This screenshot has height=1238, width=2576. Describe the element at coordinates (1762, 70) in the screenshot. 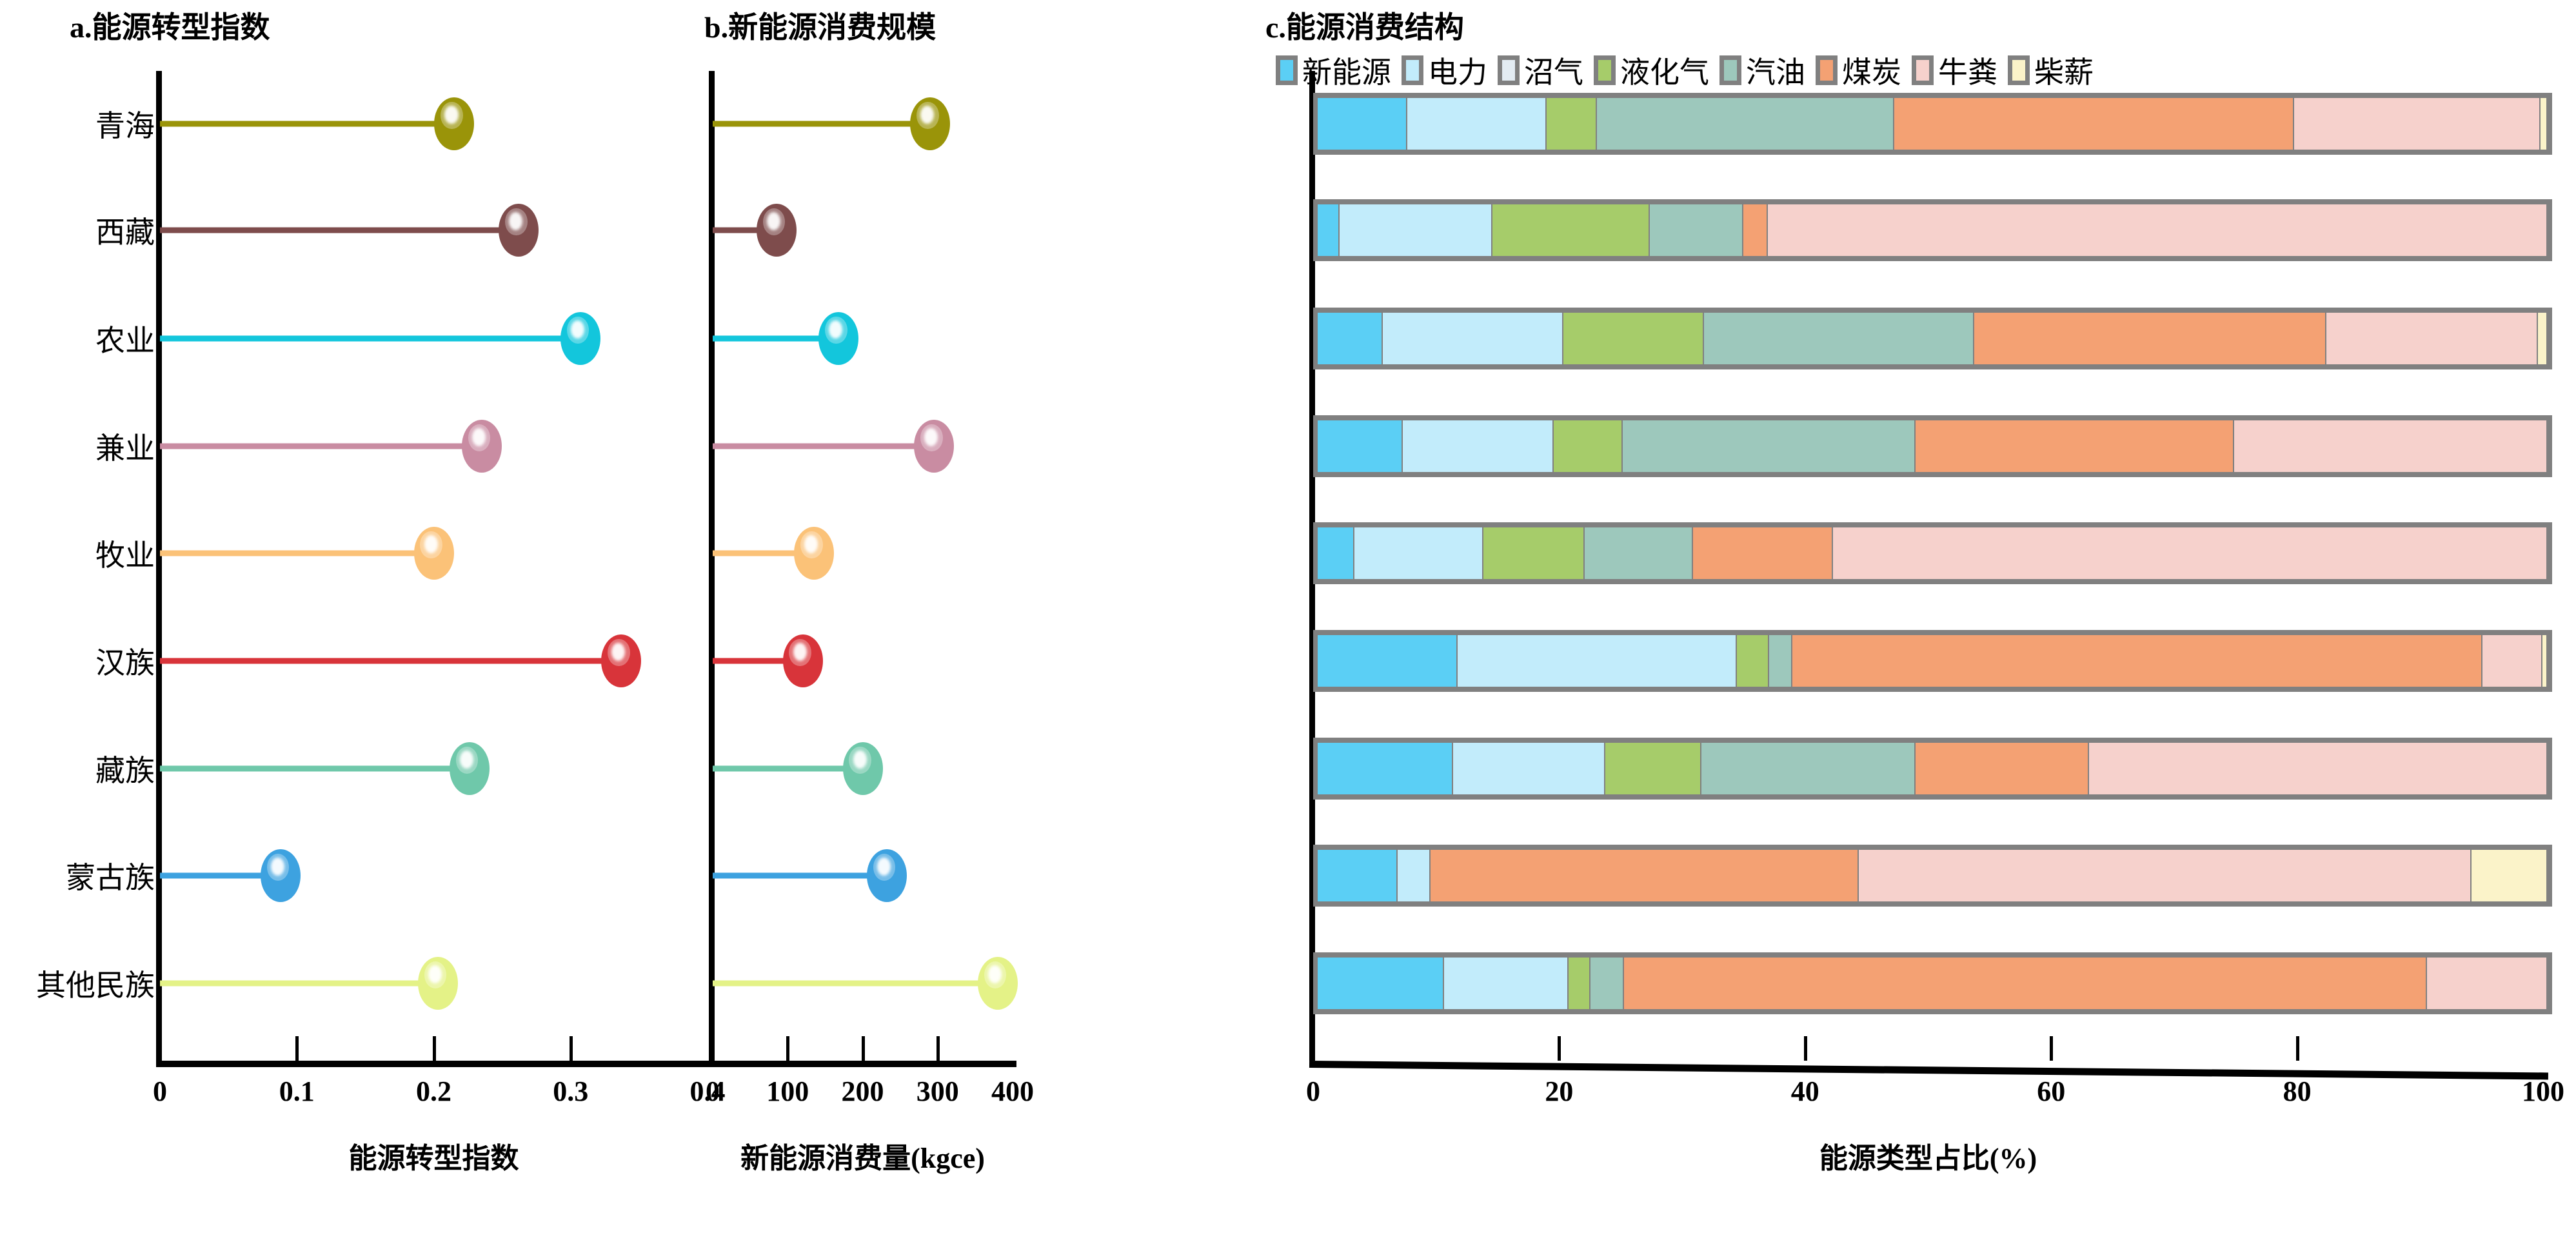

I see `legend-item-4: 汽油` at that location.